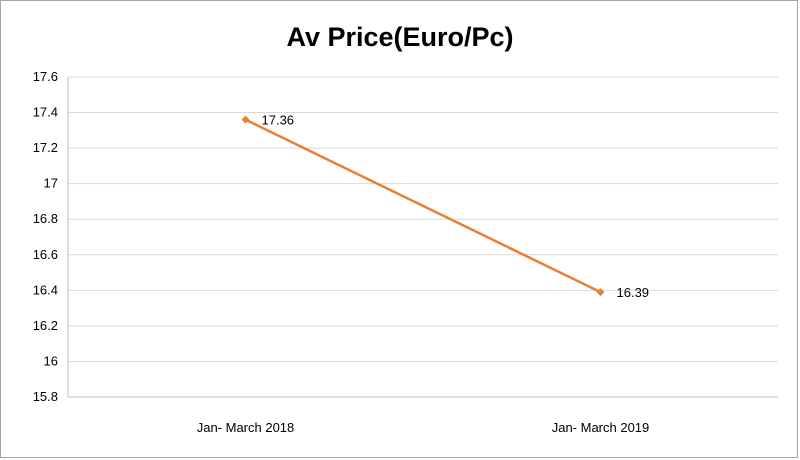 This screenshot has height=460, width=800. I want to click on y-tick-label-8: 17.4, so click(45, 112).